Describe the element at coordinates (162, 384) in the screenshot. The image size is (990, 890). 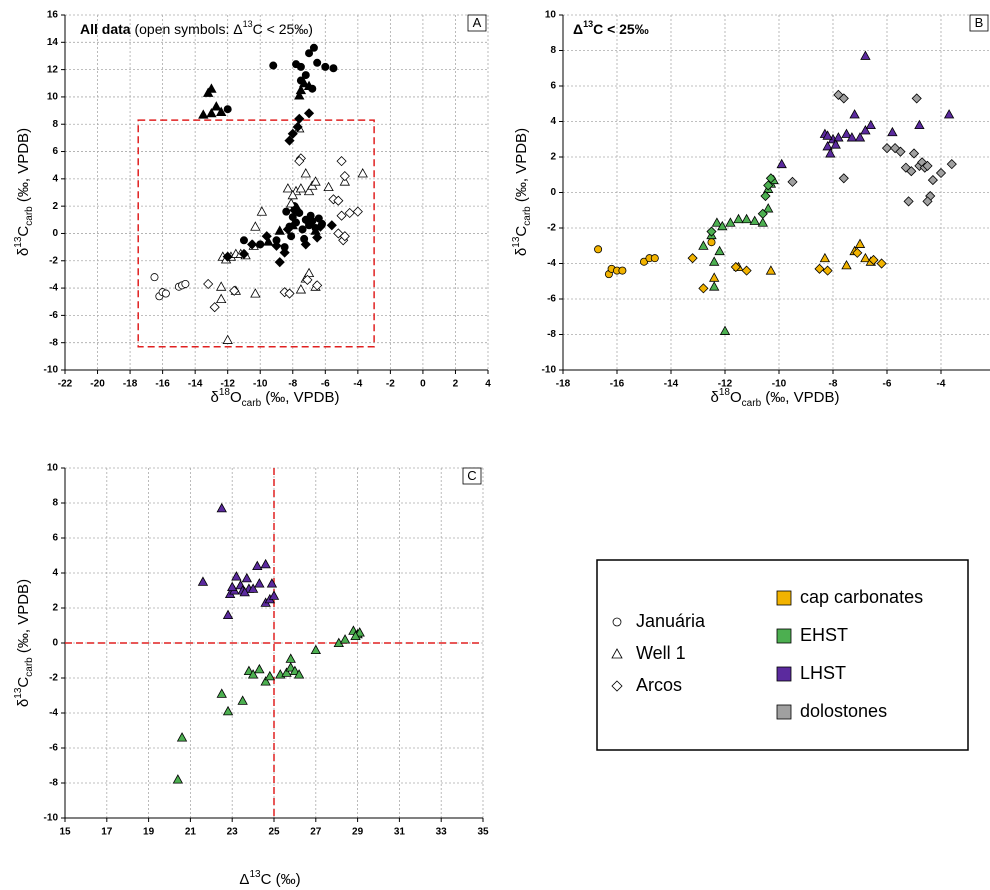
I see `x-tick-label: -16` at that location.